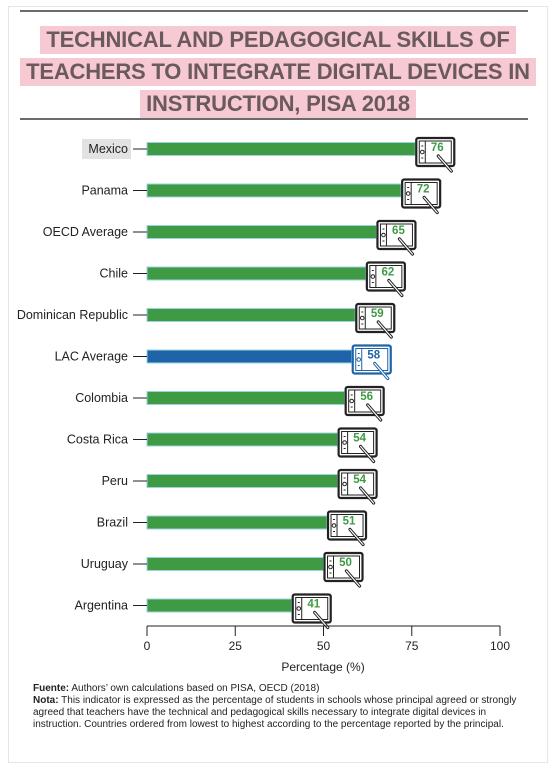 This screenshot has width=556, height=769. I want to click on x-tick-label: 100, so click(500, 646).